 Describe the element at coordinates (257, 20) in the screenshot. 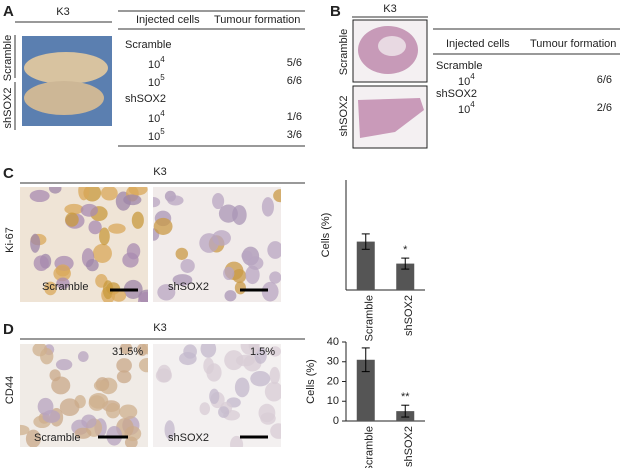

I see `table-header: Tumour formation` at that location.